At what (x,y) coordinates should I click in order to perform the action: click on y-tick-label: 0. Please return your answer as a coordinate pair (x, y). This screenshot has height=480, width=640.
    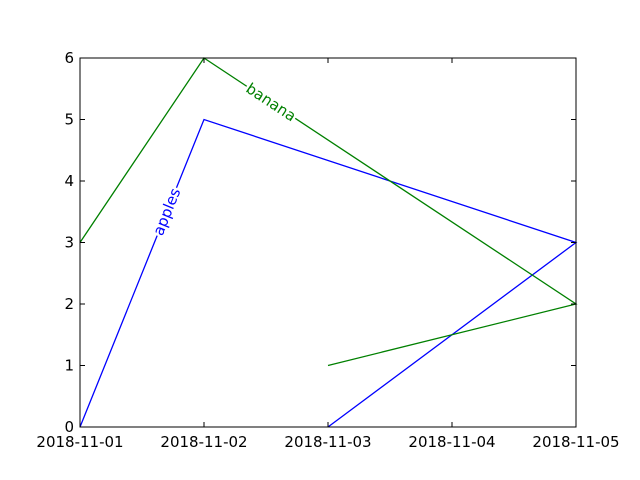
    Looking at the image, I should click on (69, 427).